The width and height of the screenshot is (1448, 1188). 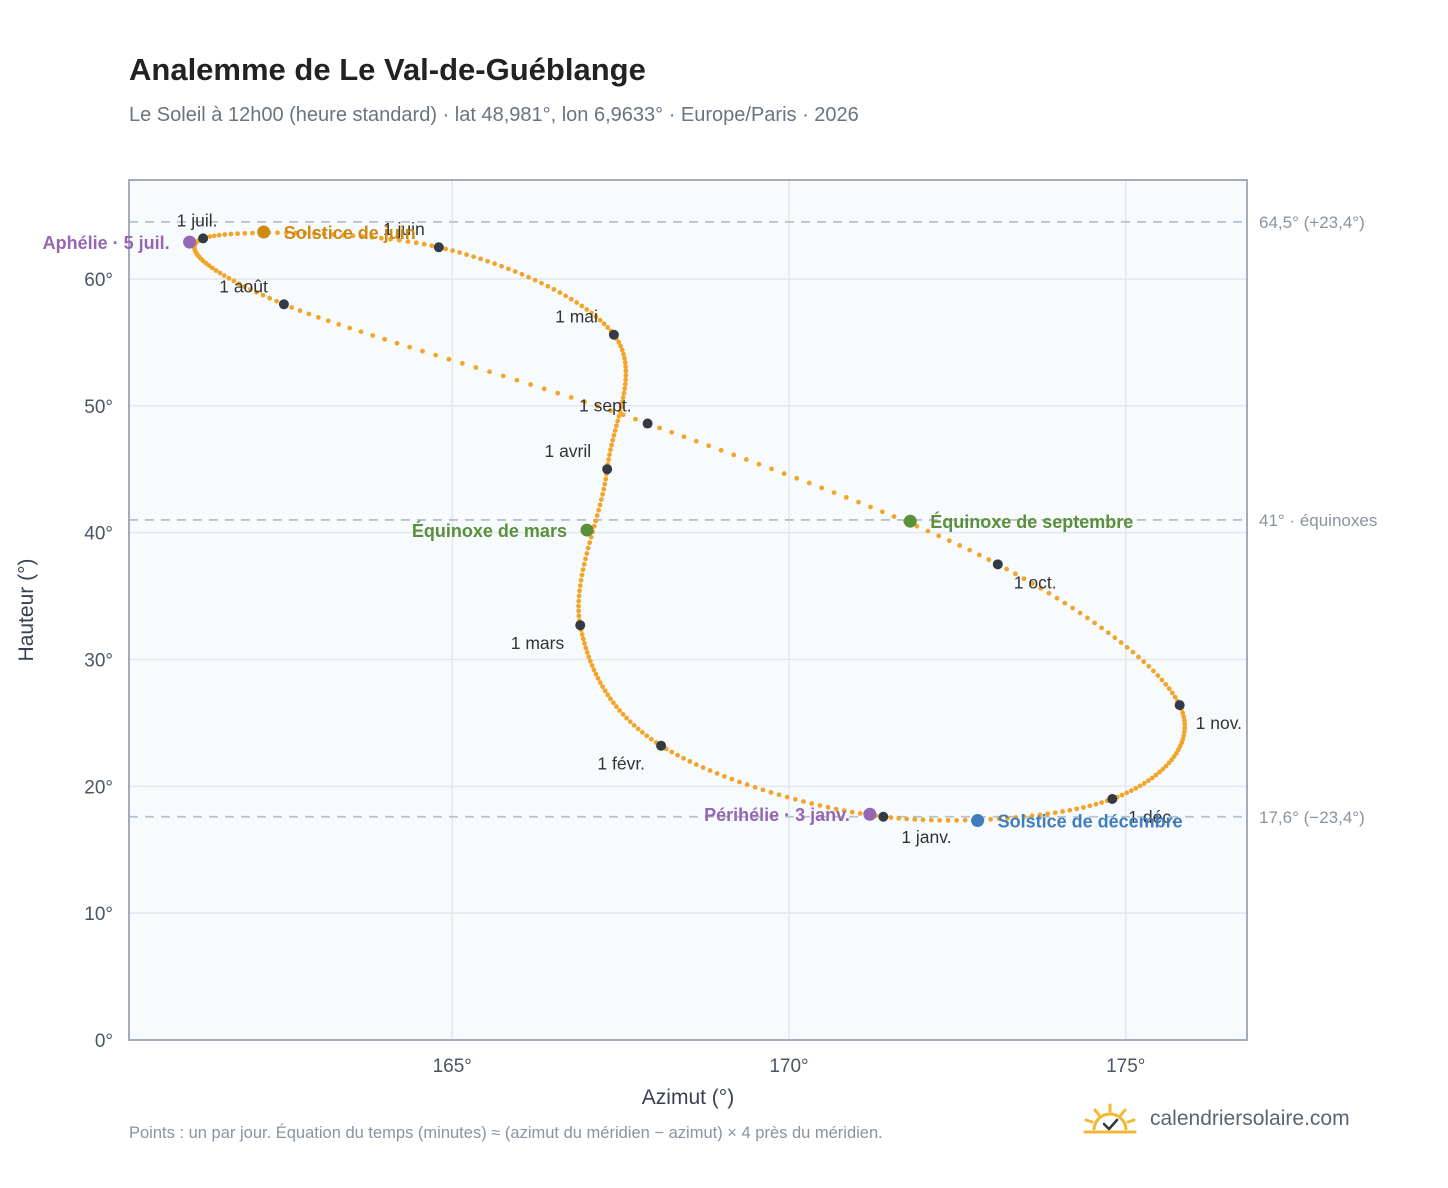 I want to click on month-label: 1 mars, so click(x=538, y=643).